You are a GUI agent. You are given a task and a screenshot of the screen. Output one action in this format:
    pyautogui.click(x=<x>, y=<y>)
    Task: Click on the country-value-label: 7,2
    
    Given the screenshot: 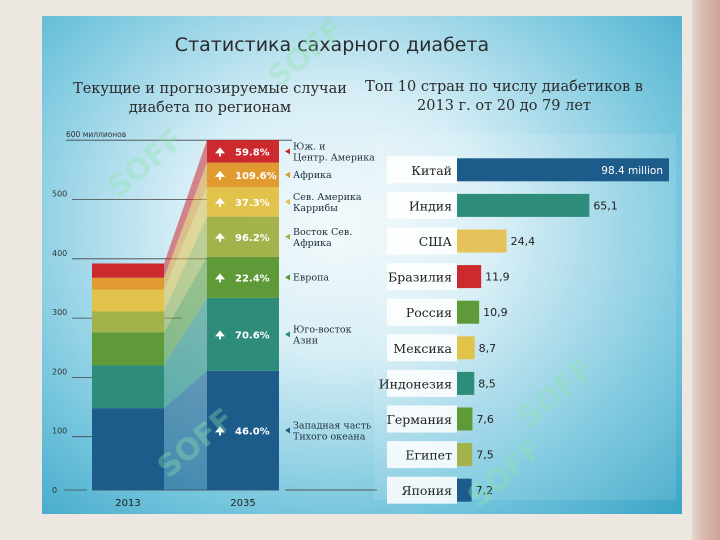 What is the action you would take?
    pyautogui.click(x=485, y=490)
    